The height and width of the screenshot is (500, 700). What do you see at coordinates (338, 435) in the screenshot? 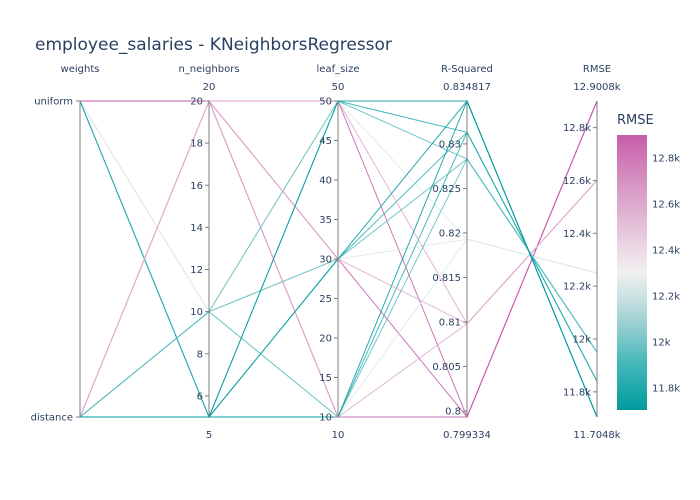
I see `axis-min-label: 10` at bounding box center [338, 435].